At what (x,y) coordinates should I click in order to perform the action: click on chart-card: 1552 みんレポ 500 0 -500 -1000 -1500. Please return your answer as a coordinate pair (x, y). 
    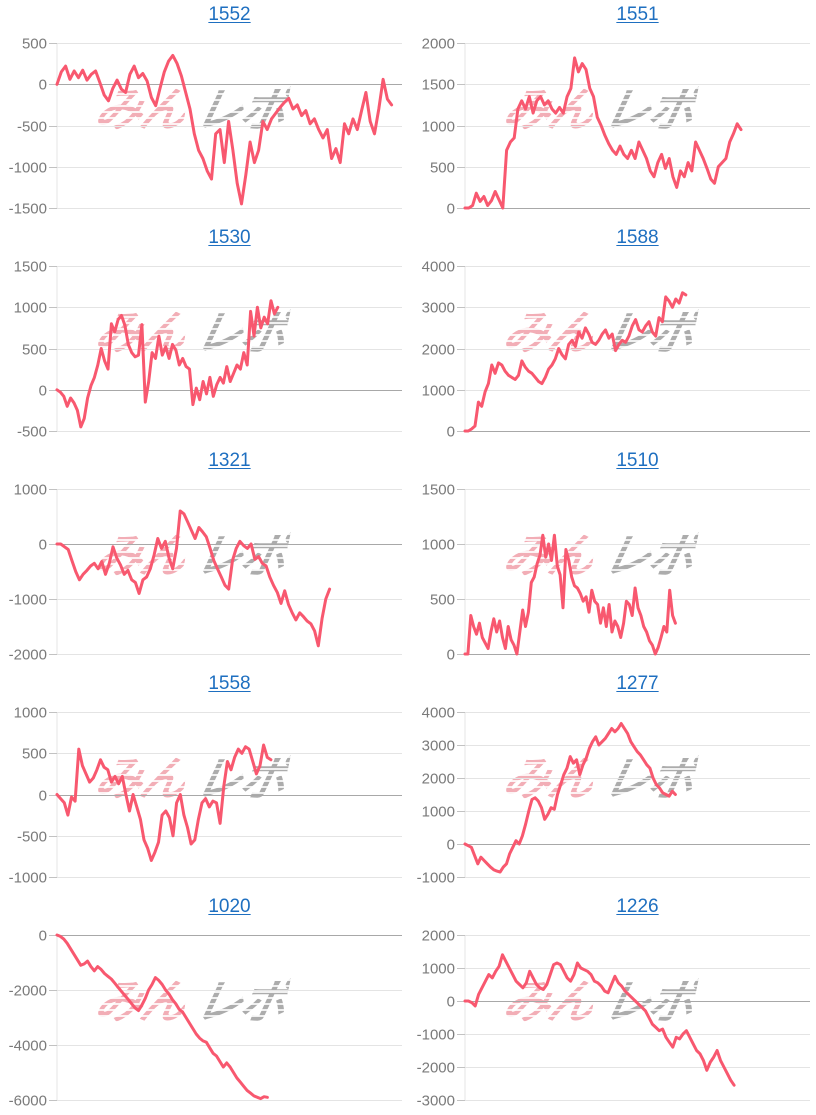
    Looking at the image, I should click on (204, 111).